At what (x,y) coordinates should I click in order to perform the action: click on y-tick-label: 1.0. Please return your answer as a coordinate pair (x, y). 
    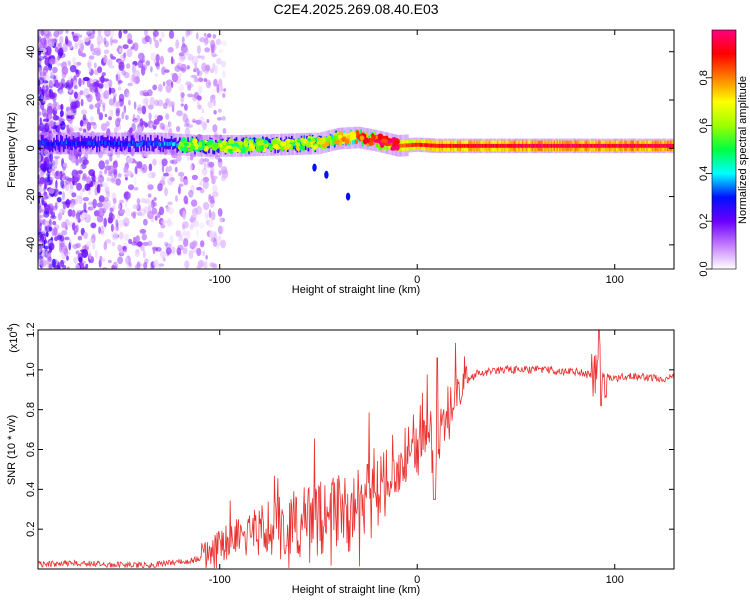
    Looking at the image, I should click on (31, 369).